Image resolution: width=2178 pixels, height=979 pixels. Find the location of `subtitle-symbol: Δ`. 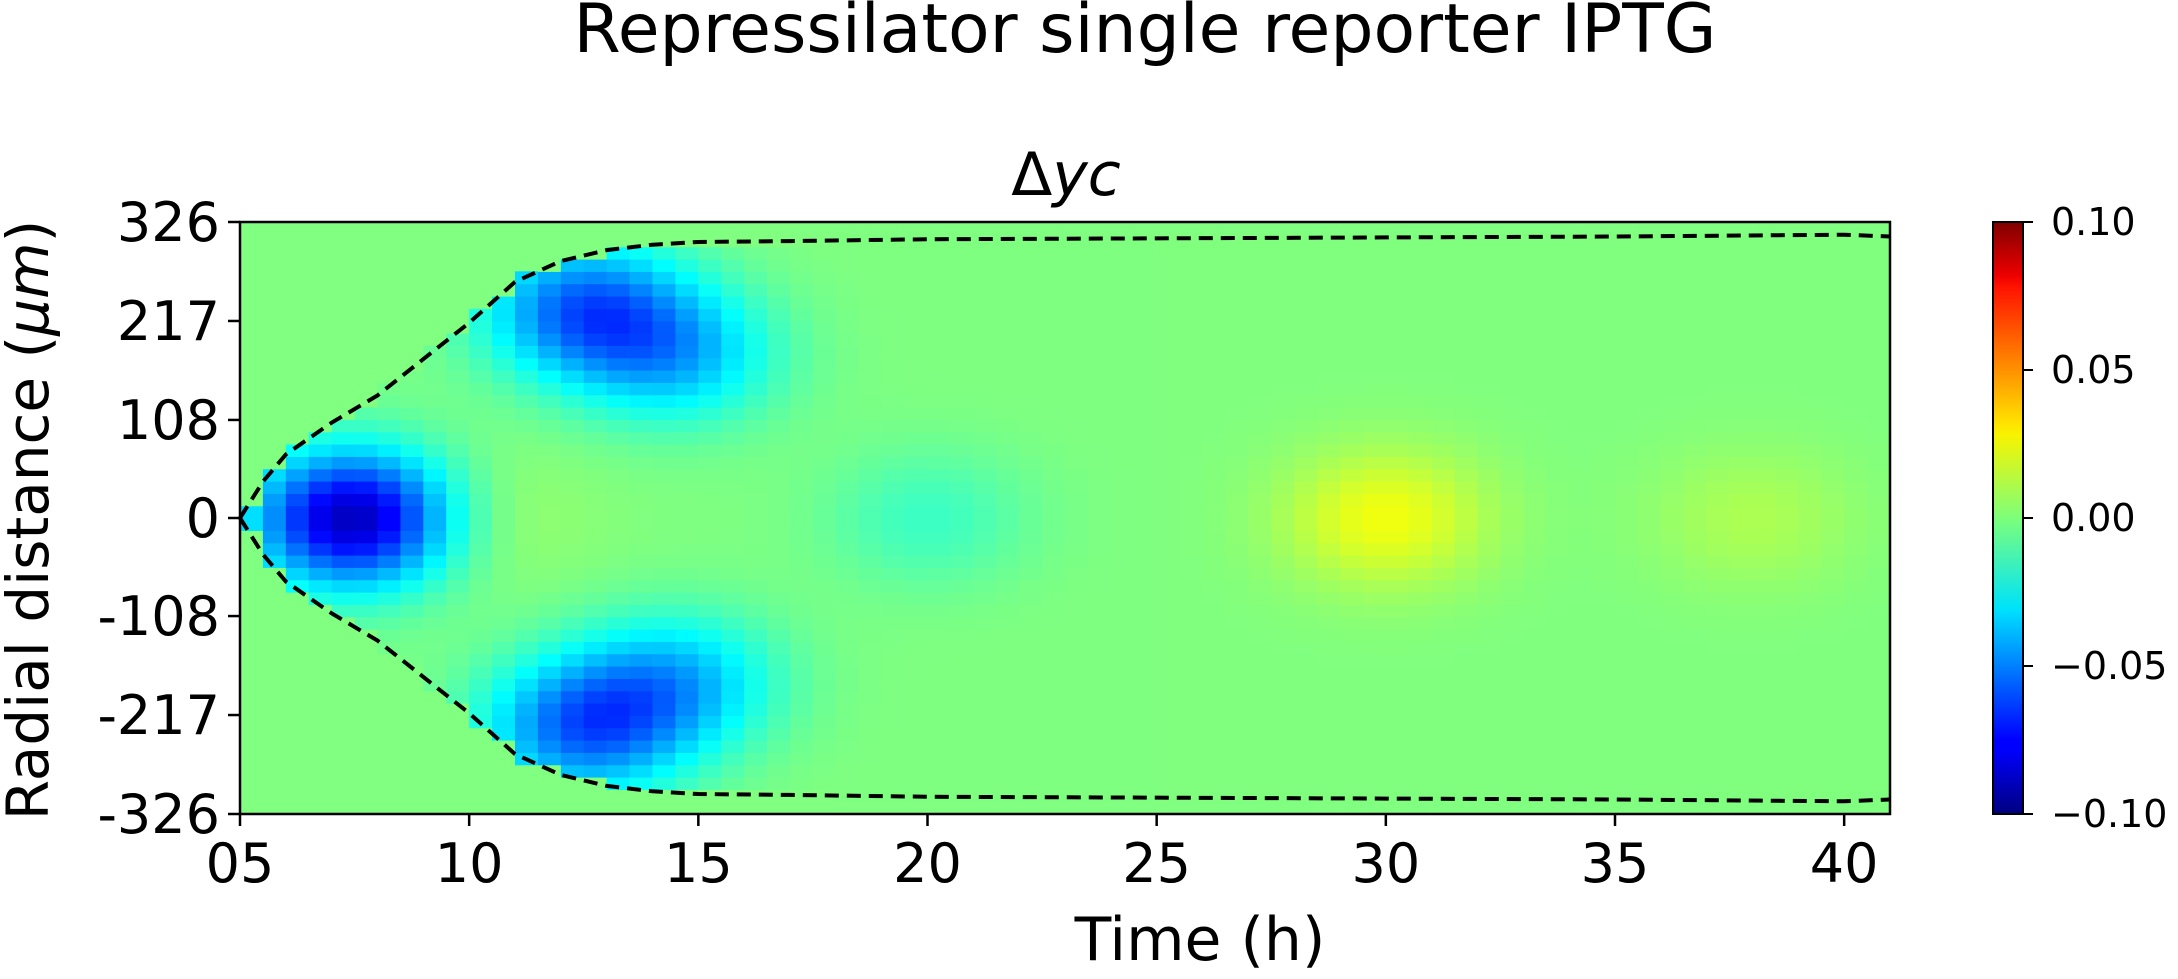

subtitle-symbol: Δ is located at coordinates (1031, 175).